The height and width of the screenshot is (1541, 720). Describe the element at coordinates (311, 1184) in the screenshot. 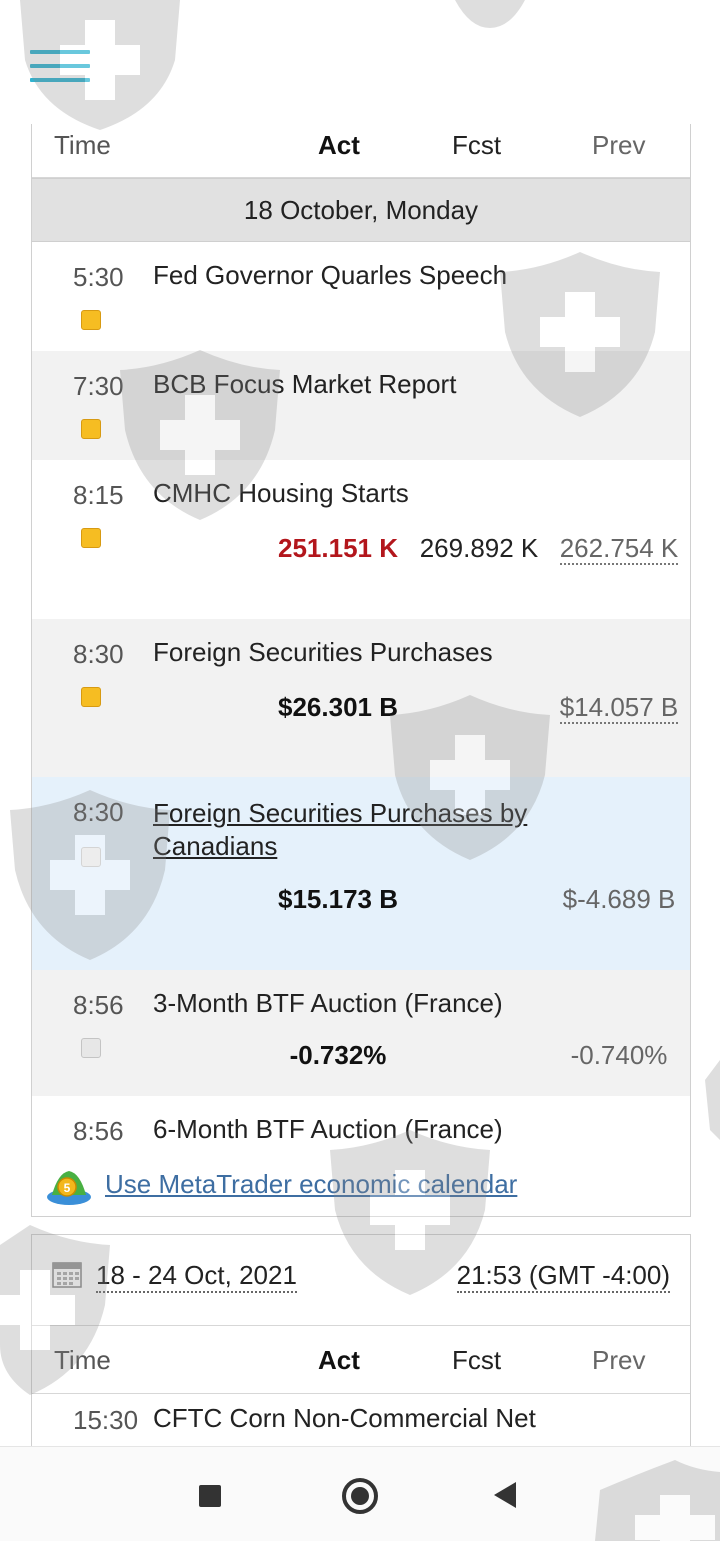

I see `metatrader-link: Use MetaTrader economic calendar` at that location.